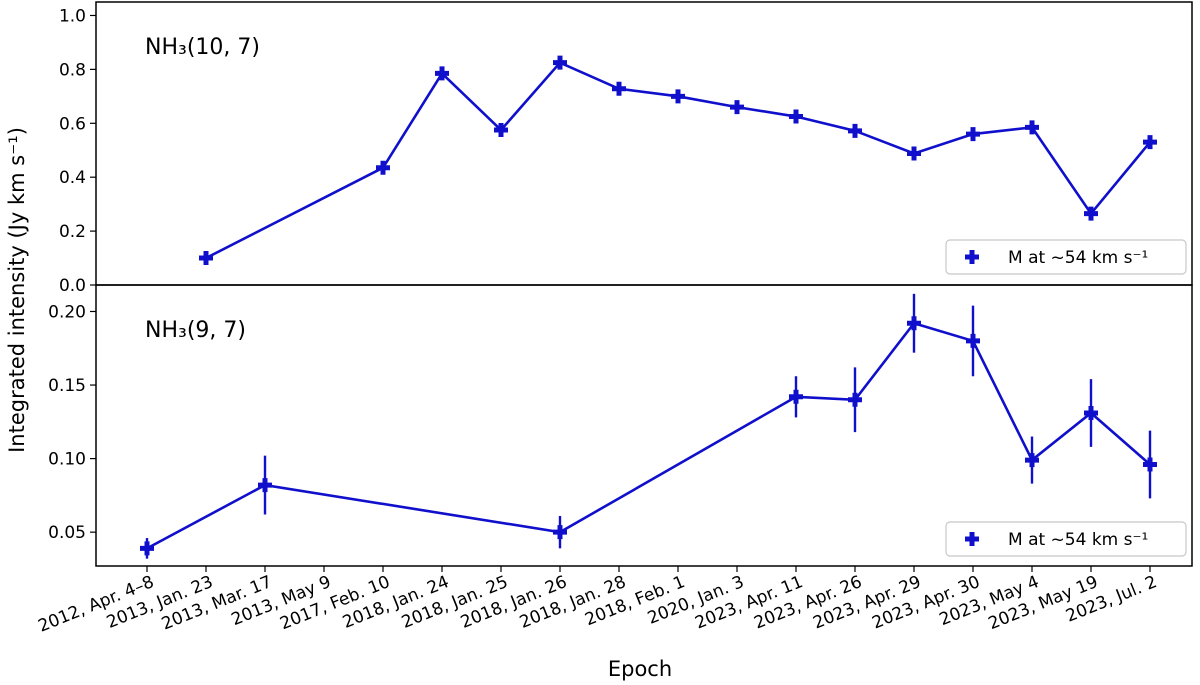 The height and width of the screenshot is (685, 1200). What do you see at coordinates (17, 290) in the screenshot?
I see `y-axis-title: Integrated intensity (Jy km s⁻¹)` at bounding box center [17, 290].